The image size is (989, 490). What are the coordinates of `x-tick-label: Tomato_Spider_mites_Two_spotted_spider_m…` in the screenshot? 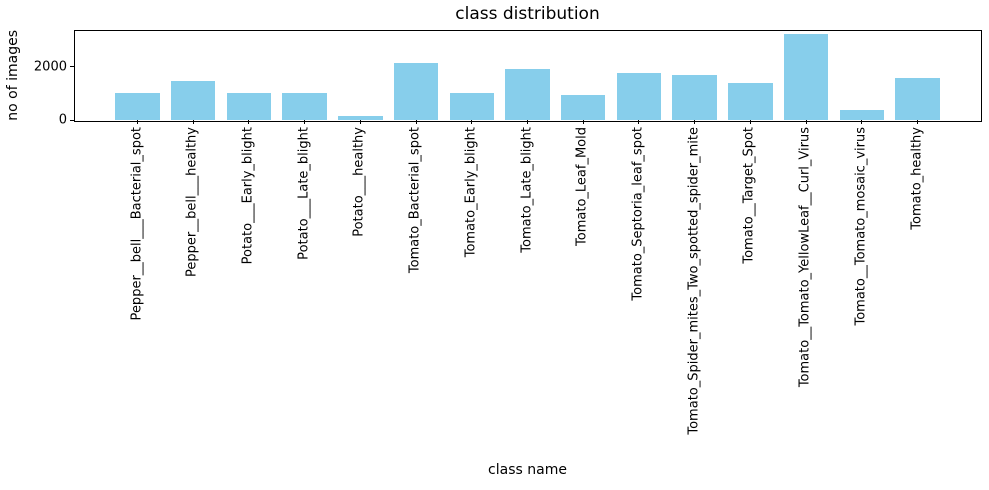 It's located at (694, 281).